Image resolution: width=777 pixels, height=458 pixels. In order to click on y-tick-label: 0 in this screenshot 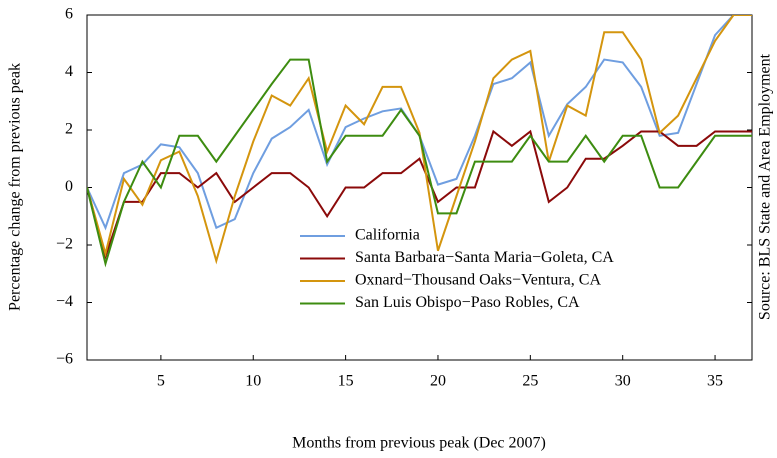, I will do `click(69, 186)`.